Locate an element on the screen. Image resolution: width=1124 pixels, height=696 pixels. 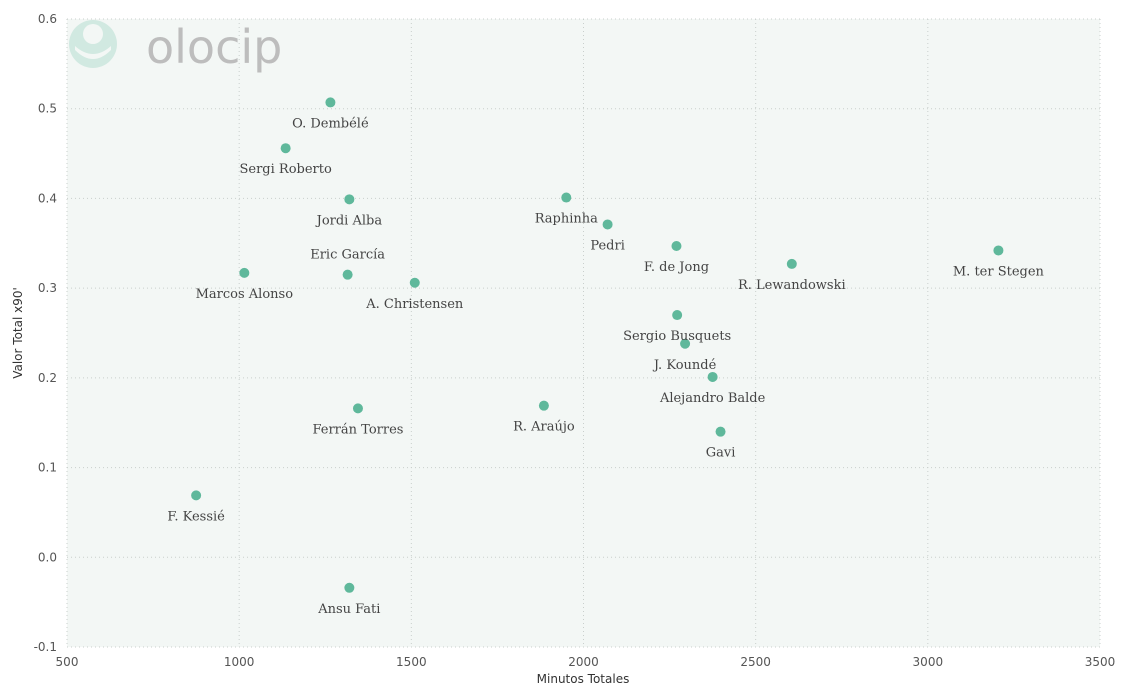
logo-mark-icon is located at coordinates (93, 44).